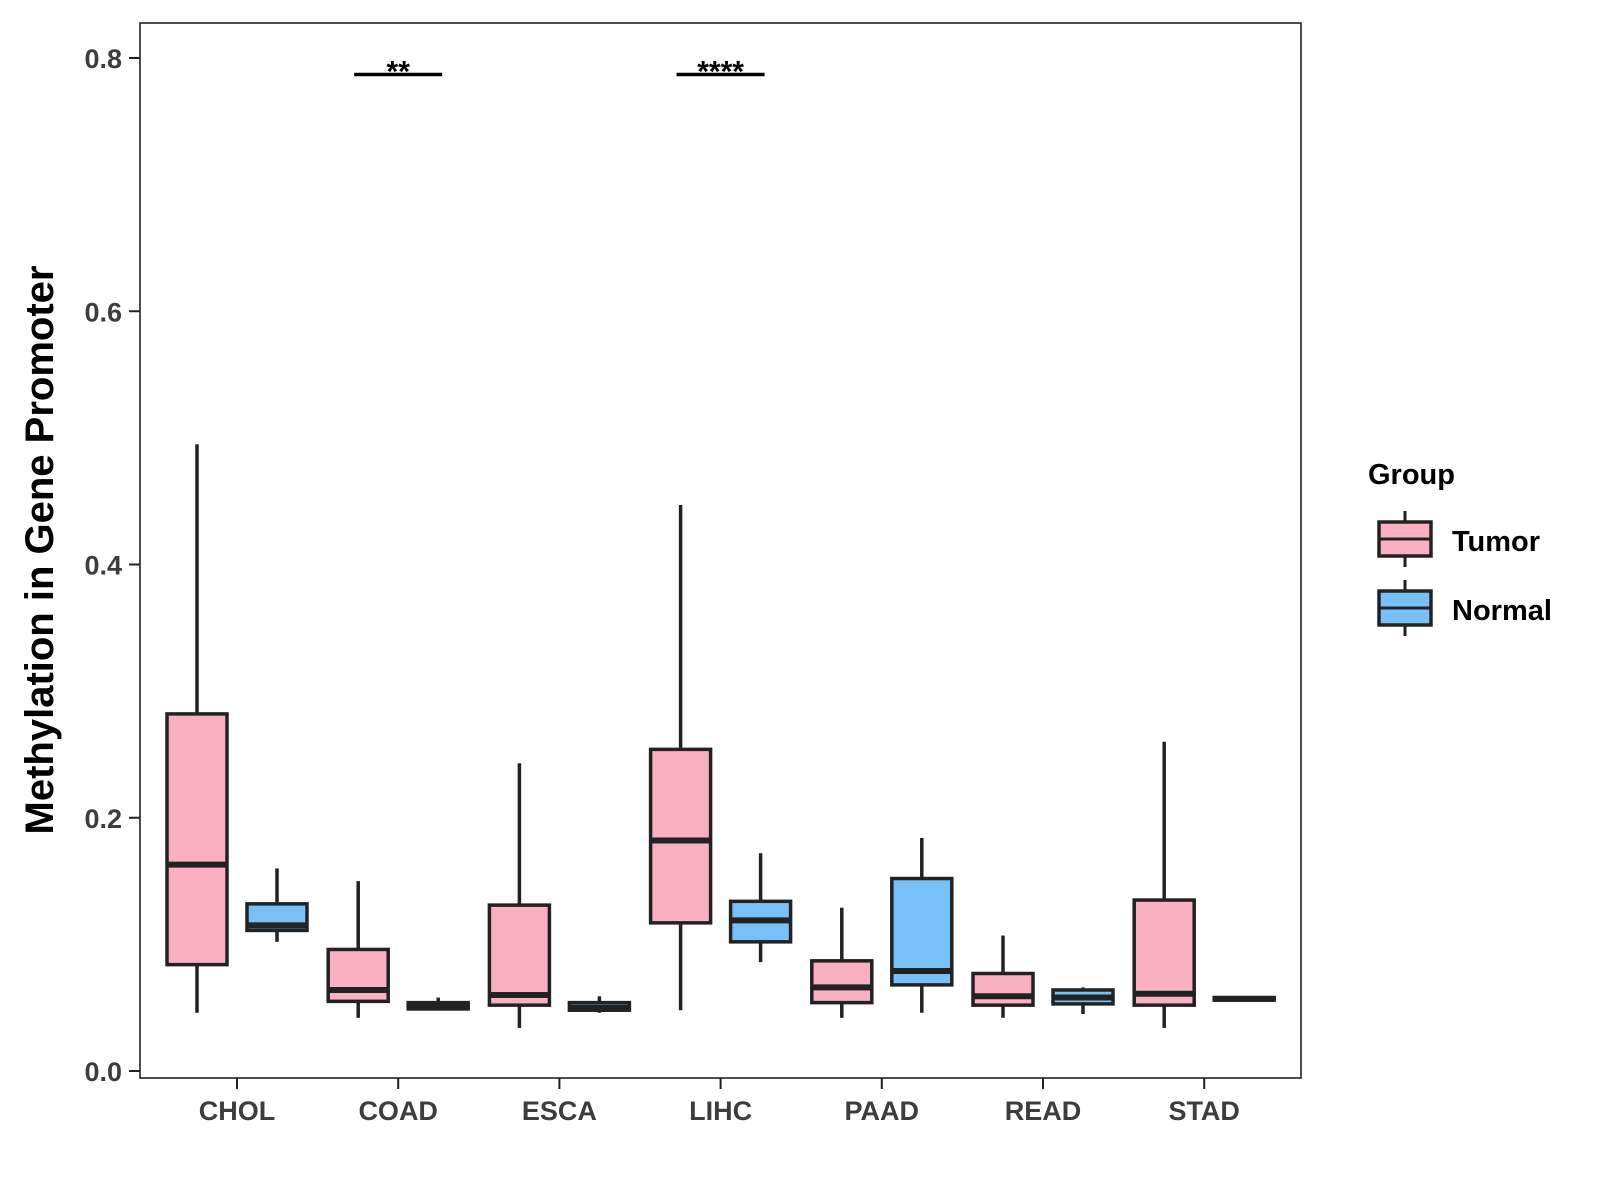 This screenshot has height=1200, width=1600. Describe the element at coordinates (1411, 475) in the screenshot. I see `legend-title: Group` at that location.